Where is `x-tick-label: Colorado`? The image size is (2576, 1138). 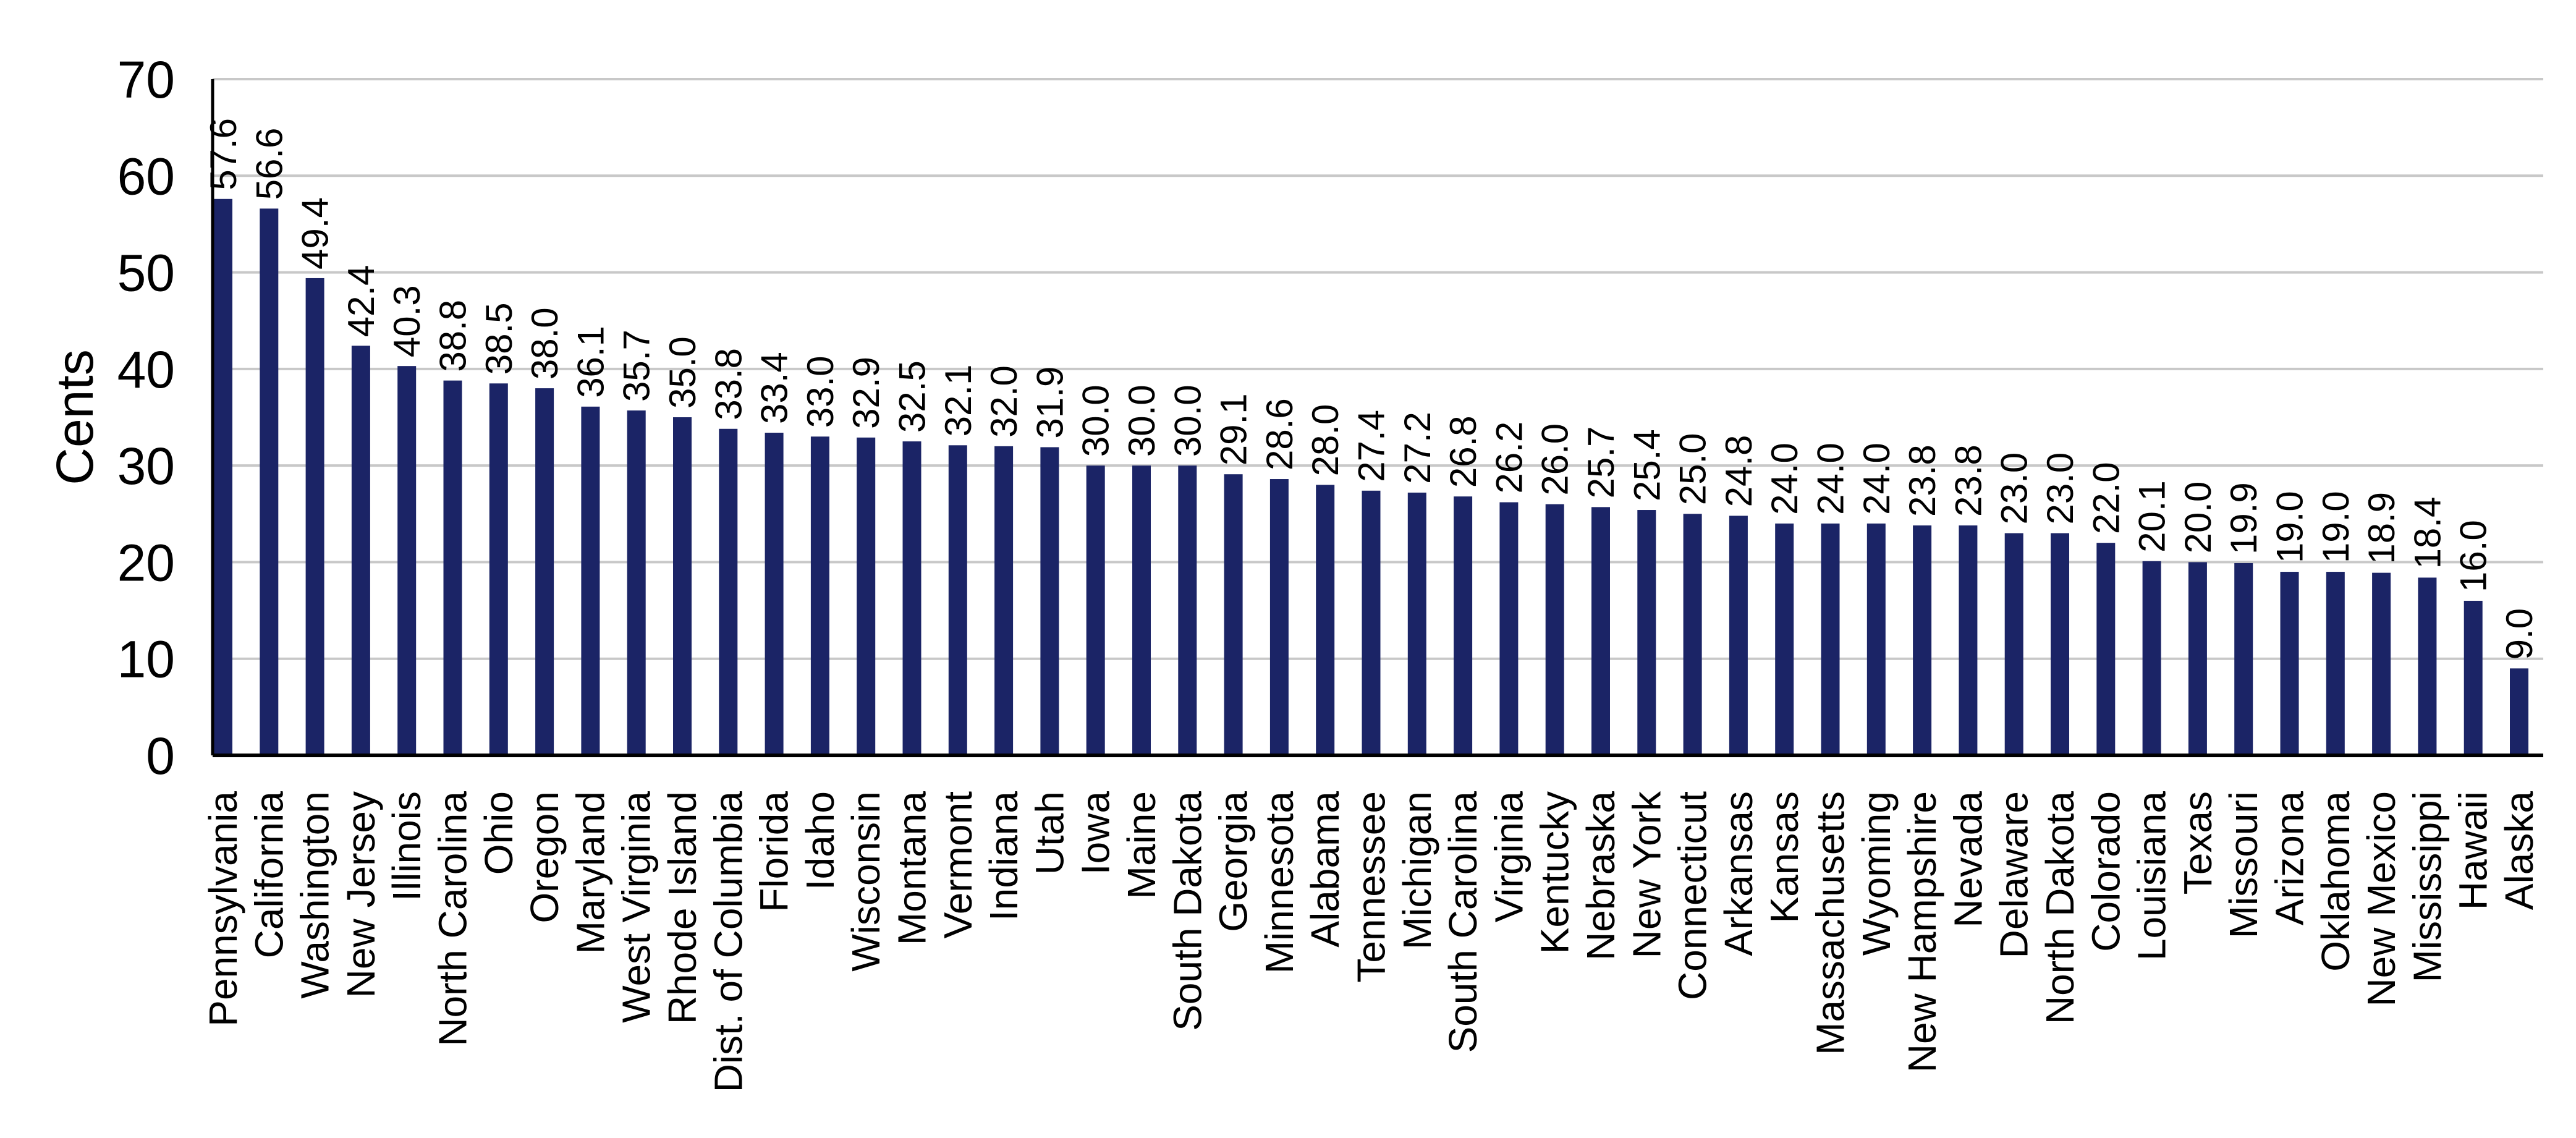 x-tick-label: Colorado is located at coordinates (2105, 871).